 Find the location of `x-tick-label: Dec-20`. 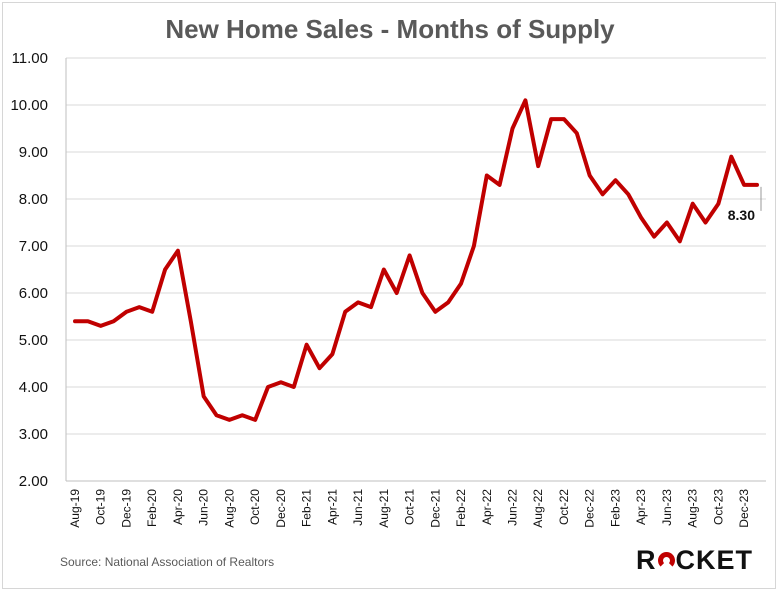

x-tick-label: Dec-20 is located at coordinates (281, 508).